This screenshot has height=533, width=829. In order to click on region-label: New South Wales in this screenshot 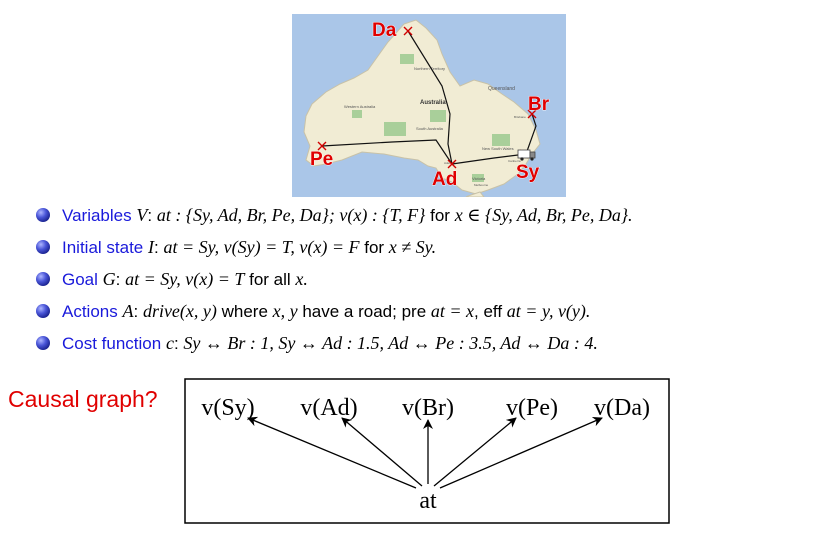, I will do `click(498, 148)`.